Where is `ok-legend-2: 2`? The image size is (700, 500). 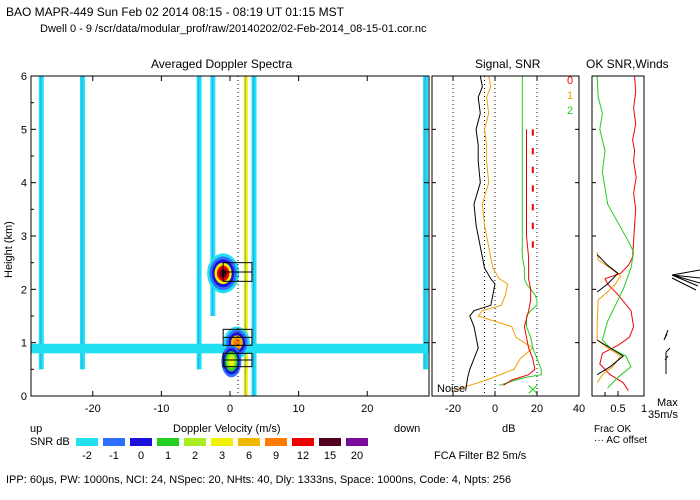
ok-legend-2: 2 is located at coordinates (570, 111).